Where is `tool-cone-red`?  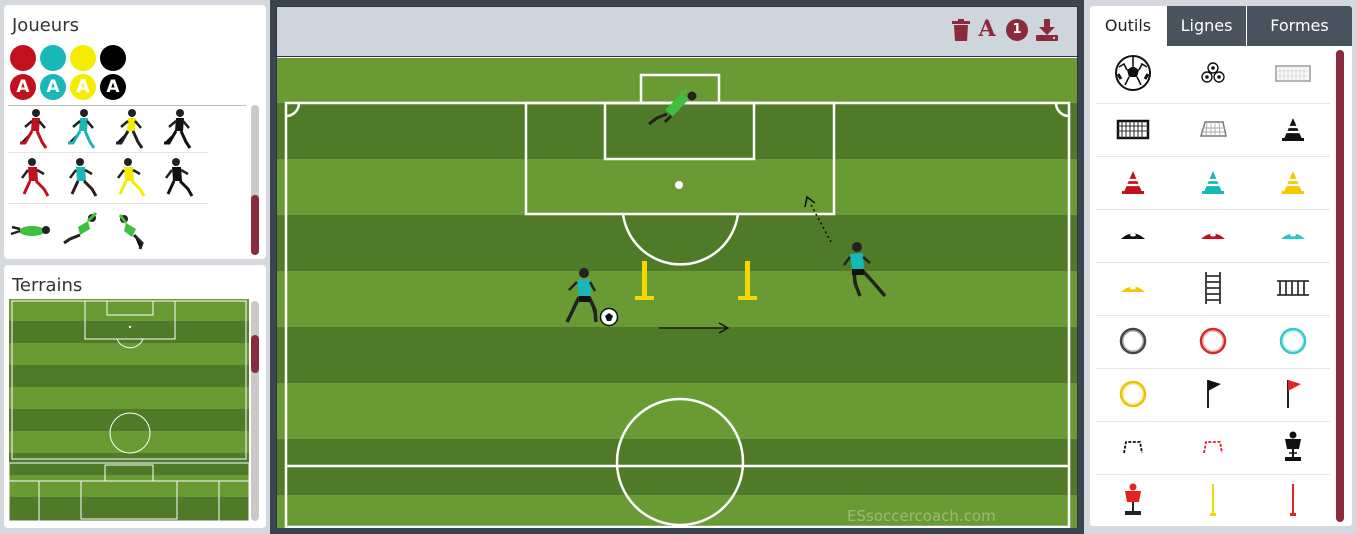
tool-cone-red is located at coordinates (1133, 182).